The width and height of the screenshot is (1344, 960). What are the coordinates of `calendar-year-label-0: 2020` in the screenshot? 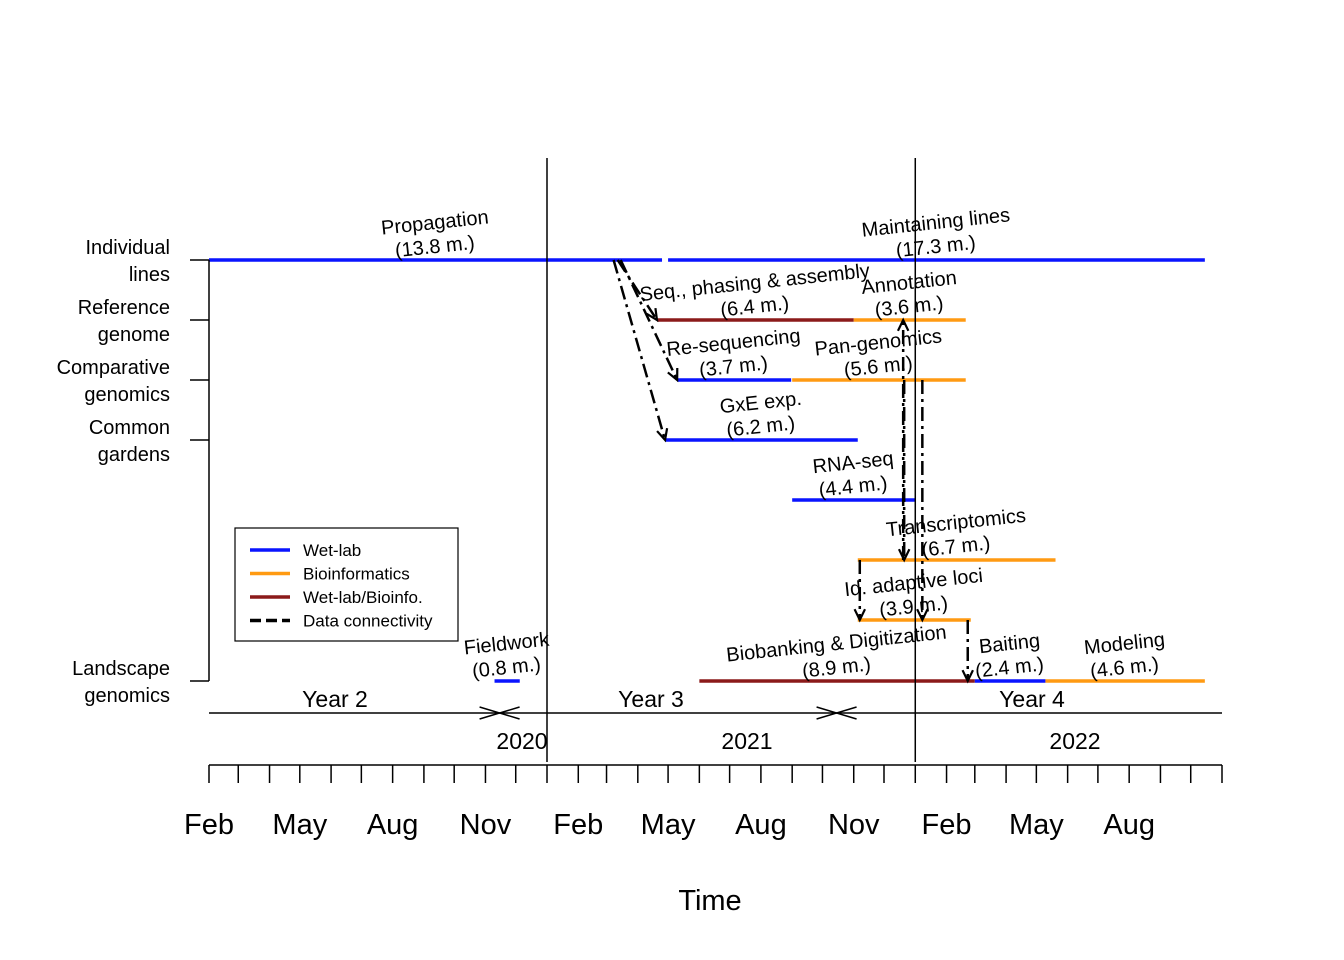 It's located at (521, 741).